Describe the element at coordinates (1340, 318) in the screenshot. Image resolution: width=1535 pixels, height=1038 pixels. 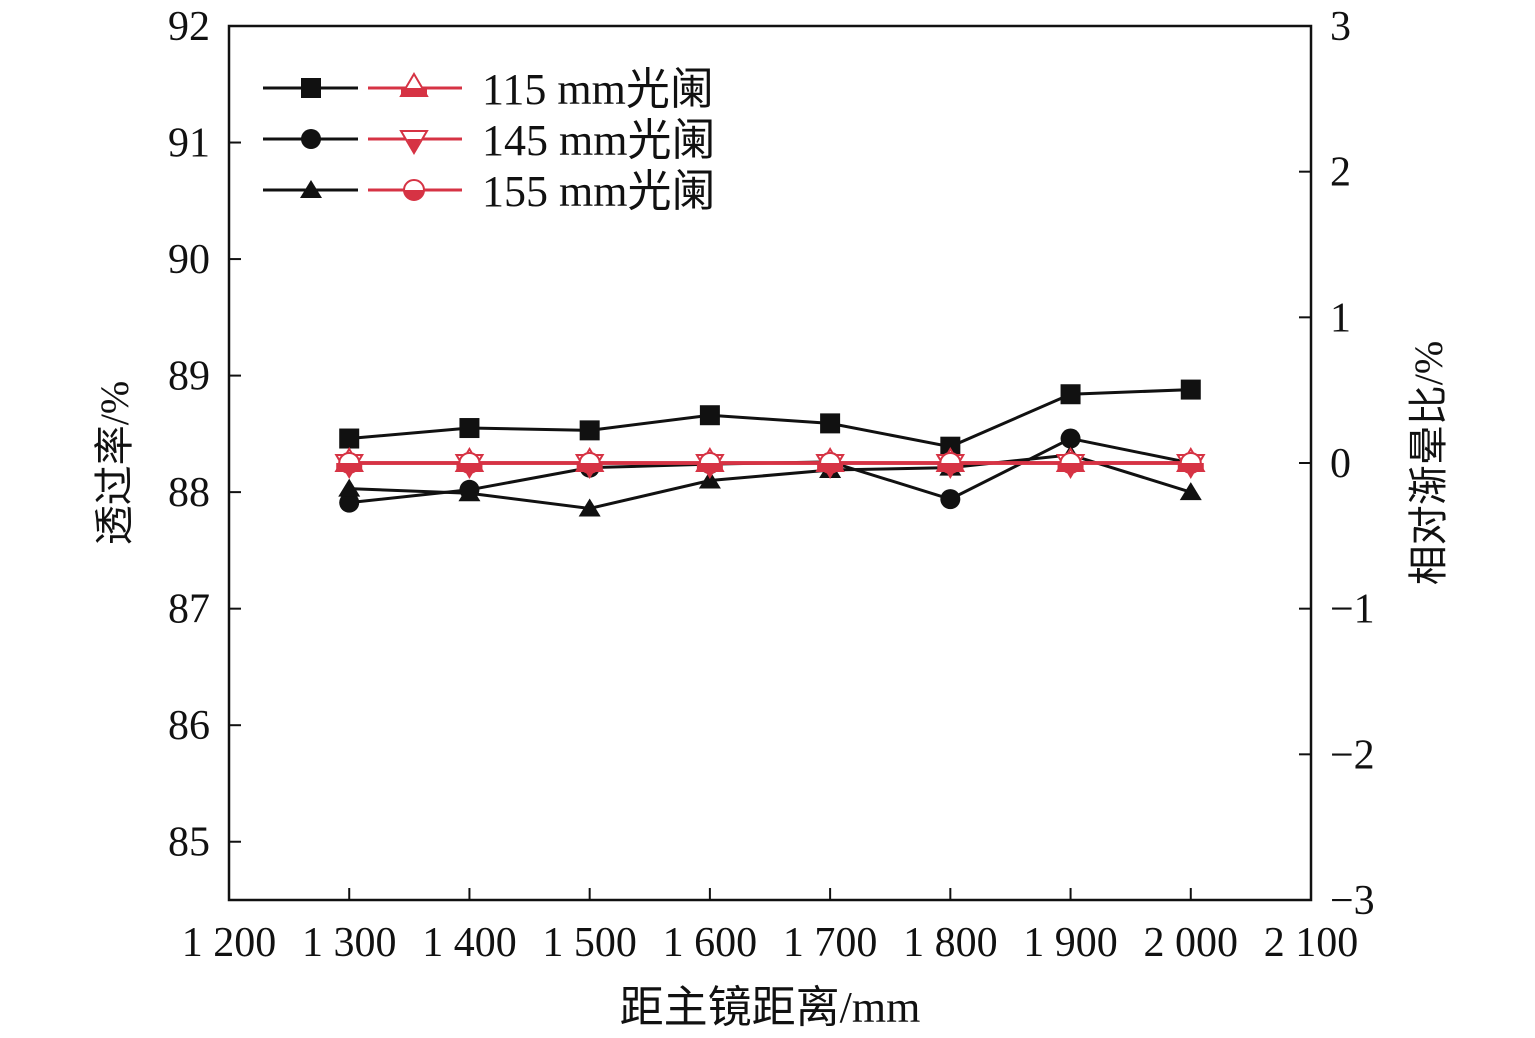
I see `y2-tick-label: 1` at that location.